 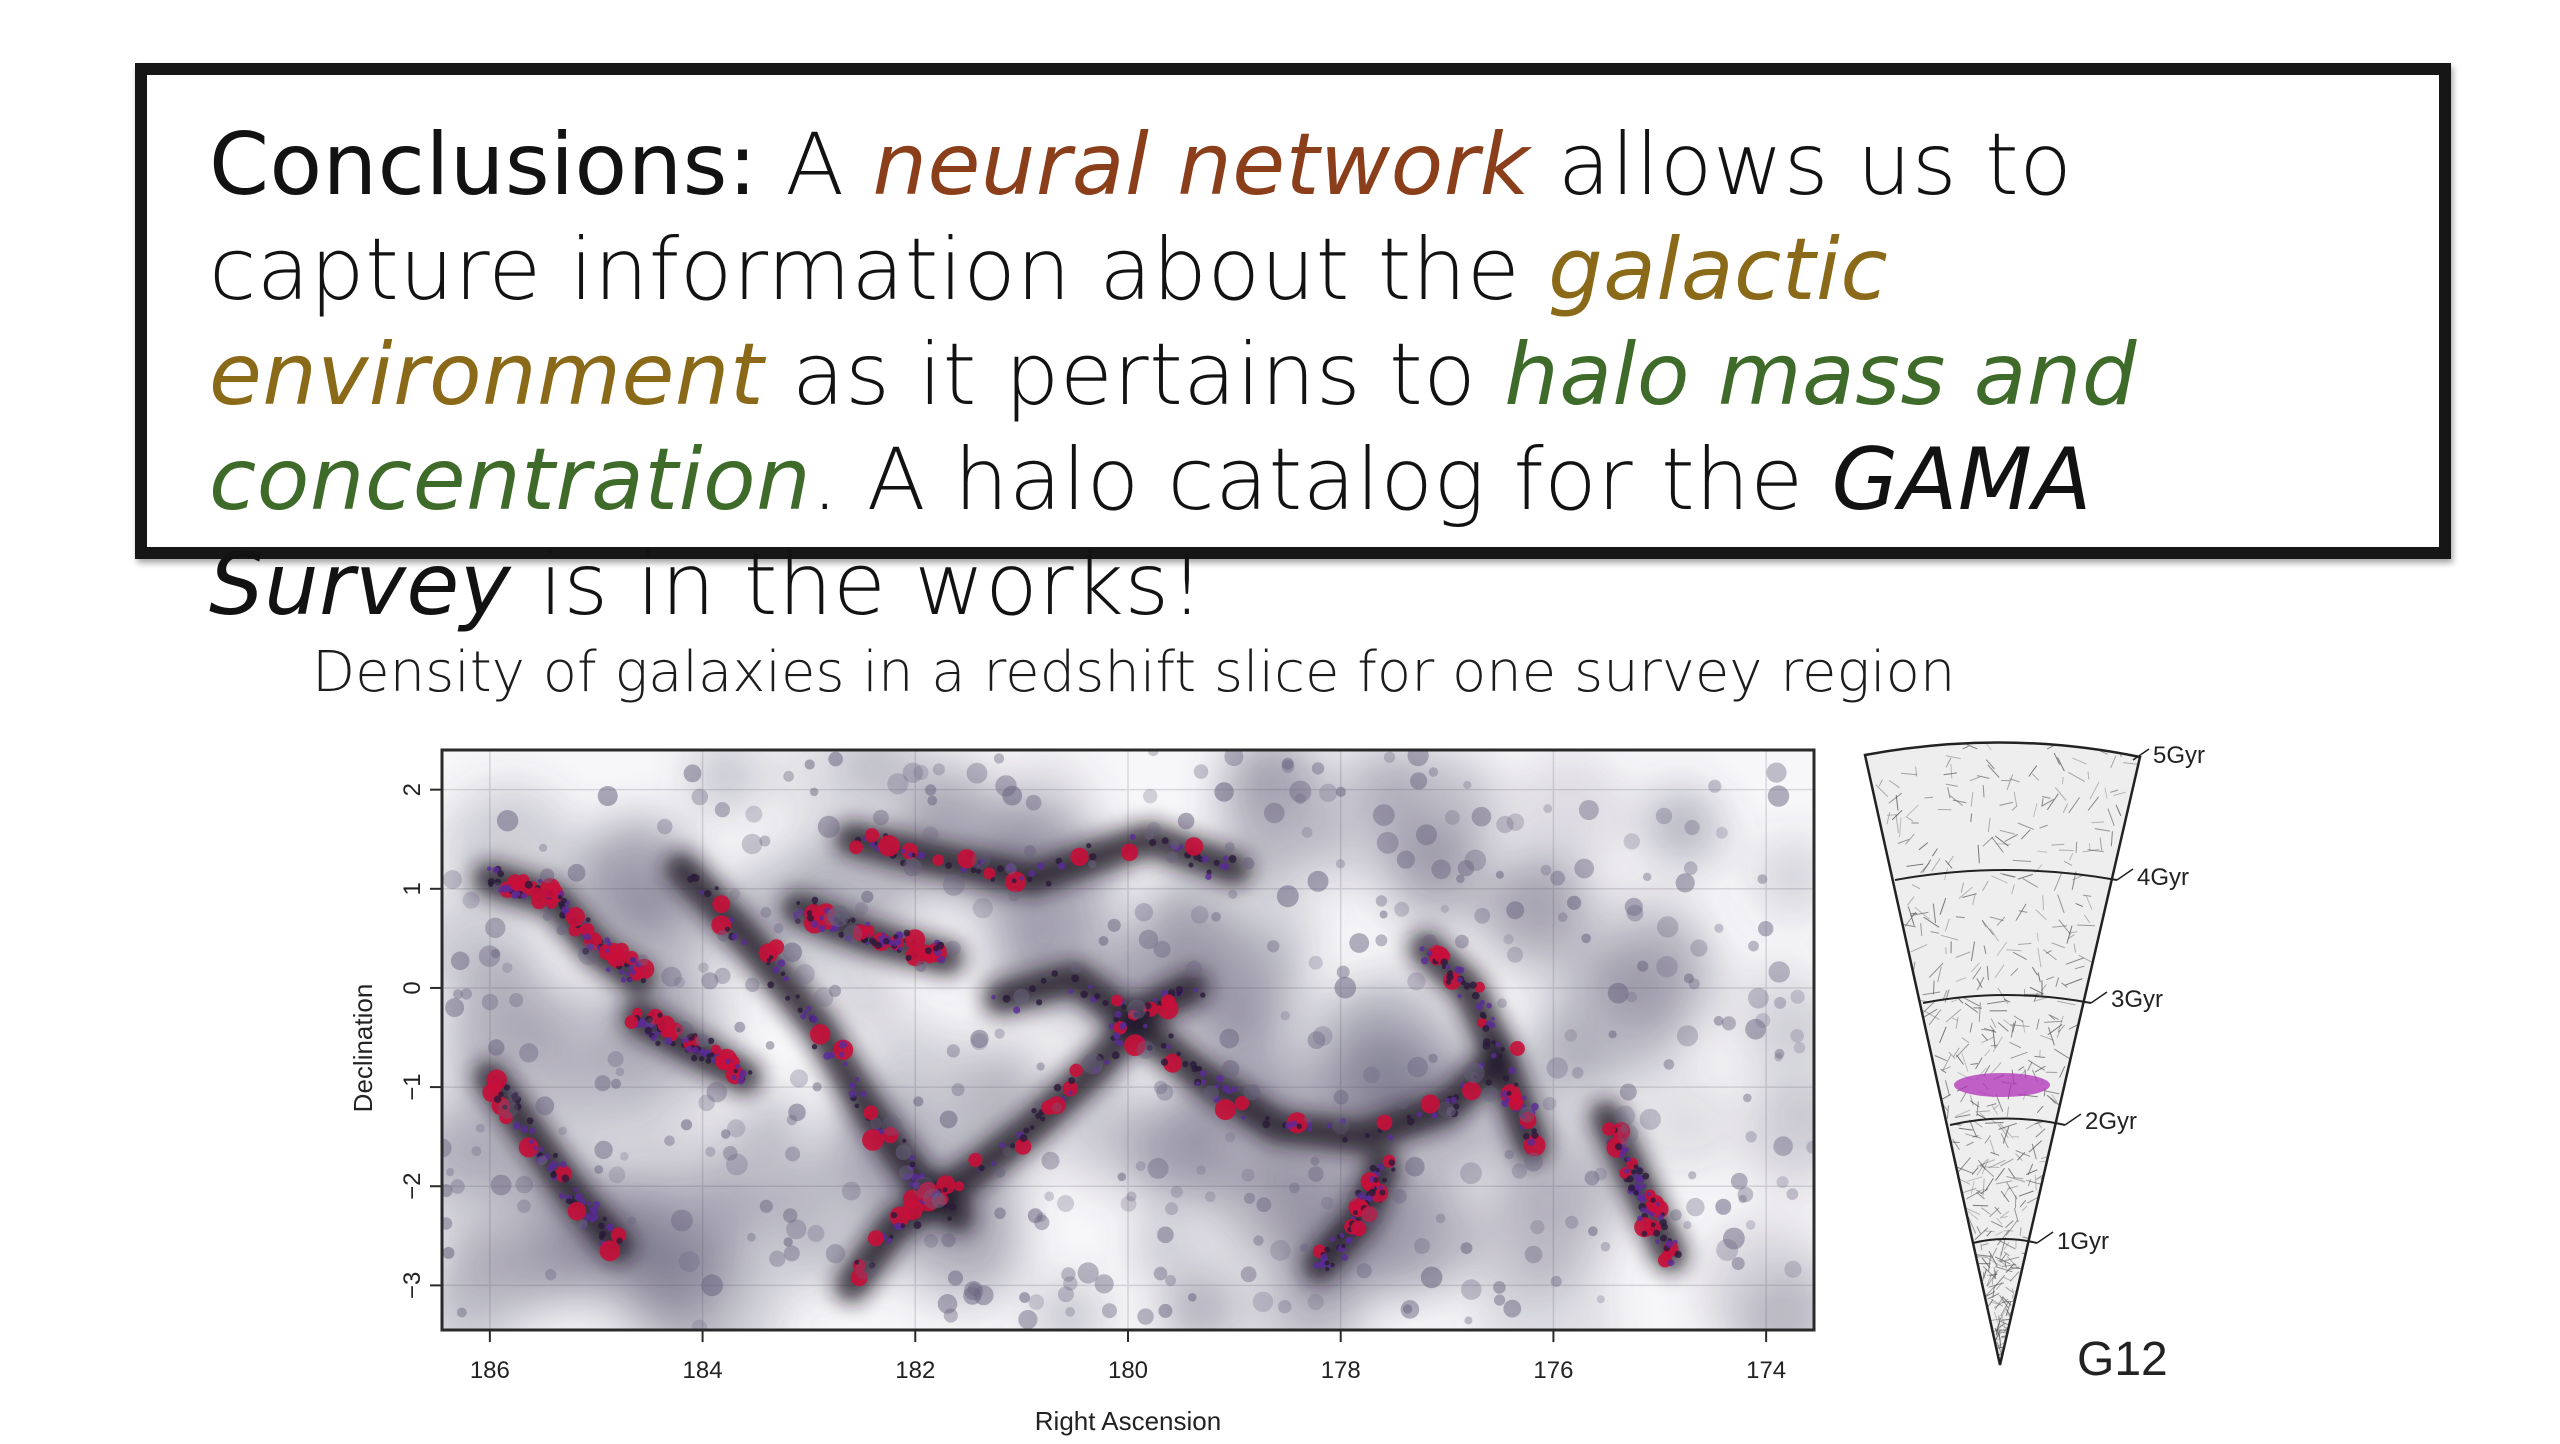 What do you see at coordinates (412, 1086) in the screenshot?
I see `y-tick-label: −1` at bounding box center [412, 1086].